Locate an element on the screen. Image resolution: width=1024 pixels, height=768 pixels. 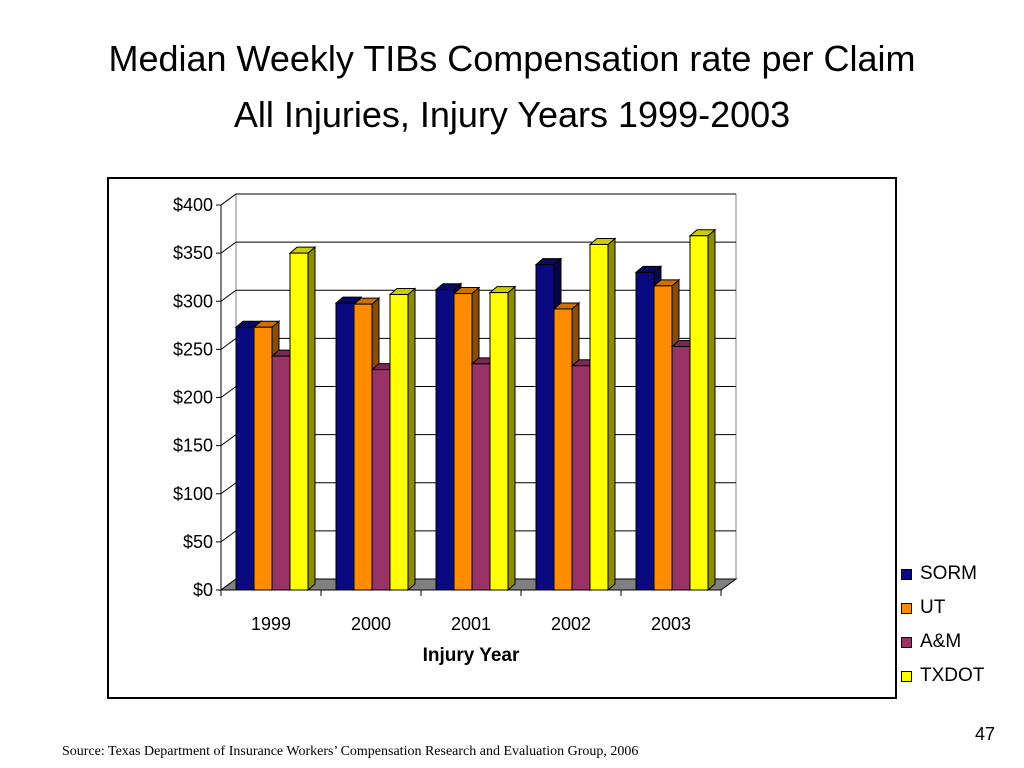
slide-title-line2: All Injuries, Injury Years 1999-2003 is located at coordinates (512, 114).